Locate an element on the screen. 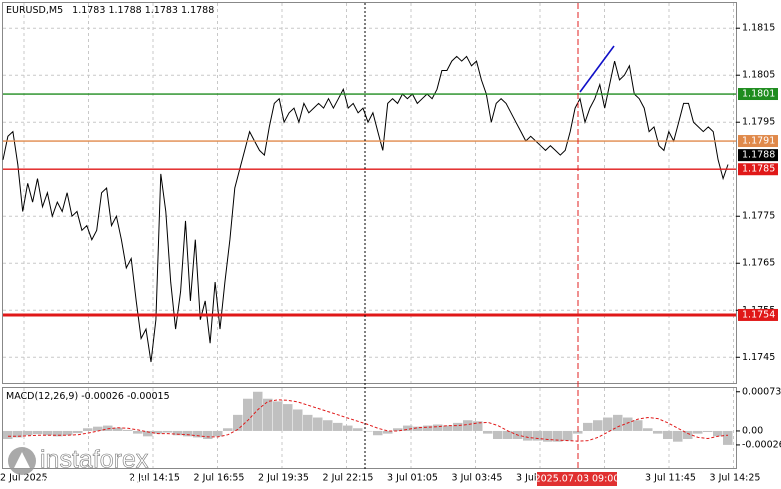  crosshair-label: 2025.07.03 09:00 is located at coordinates (577, 479).